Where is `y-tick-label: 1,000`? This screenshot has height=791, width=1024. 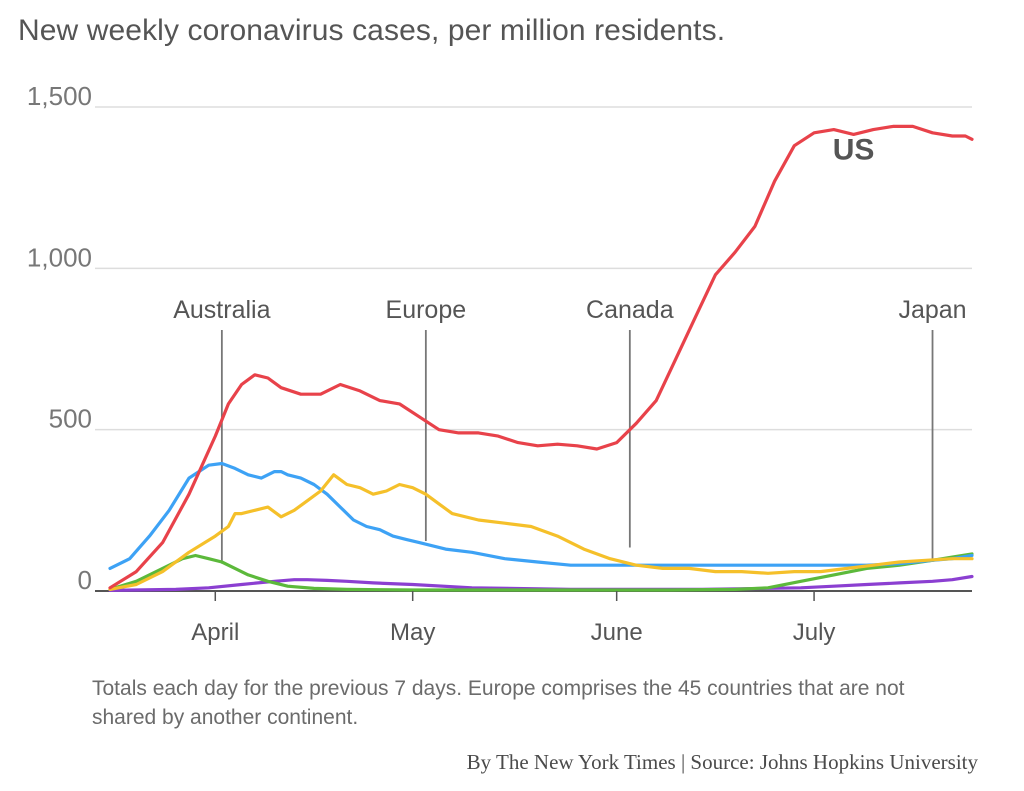 y-tick-label: 1,000 is located at coordinates (59, 257).